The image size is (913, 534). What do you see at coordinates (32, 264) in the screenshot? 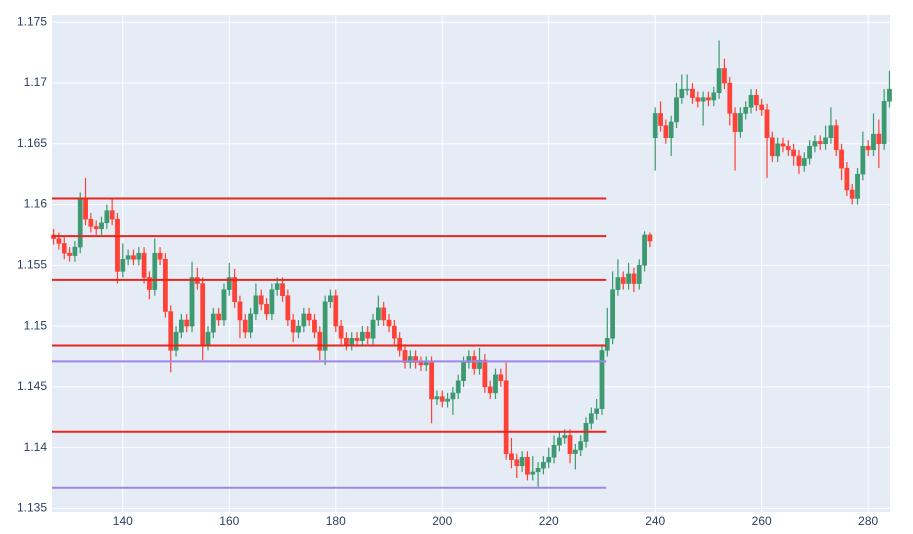
I see `y-tick-label: 1.155` at bounding box center [32, 264].